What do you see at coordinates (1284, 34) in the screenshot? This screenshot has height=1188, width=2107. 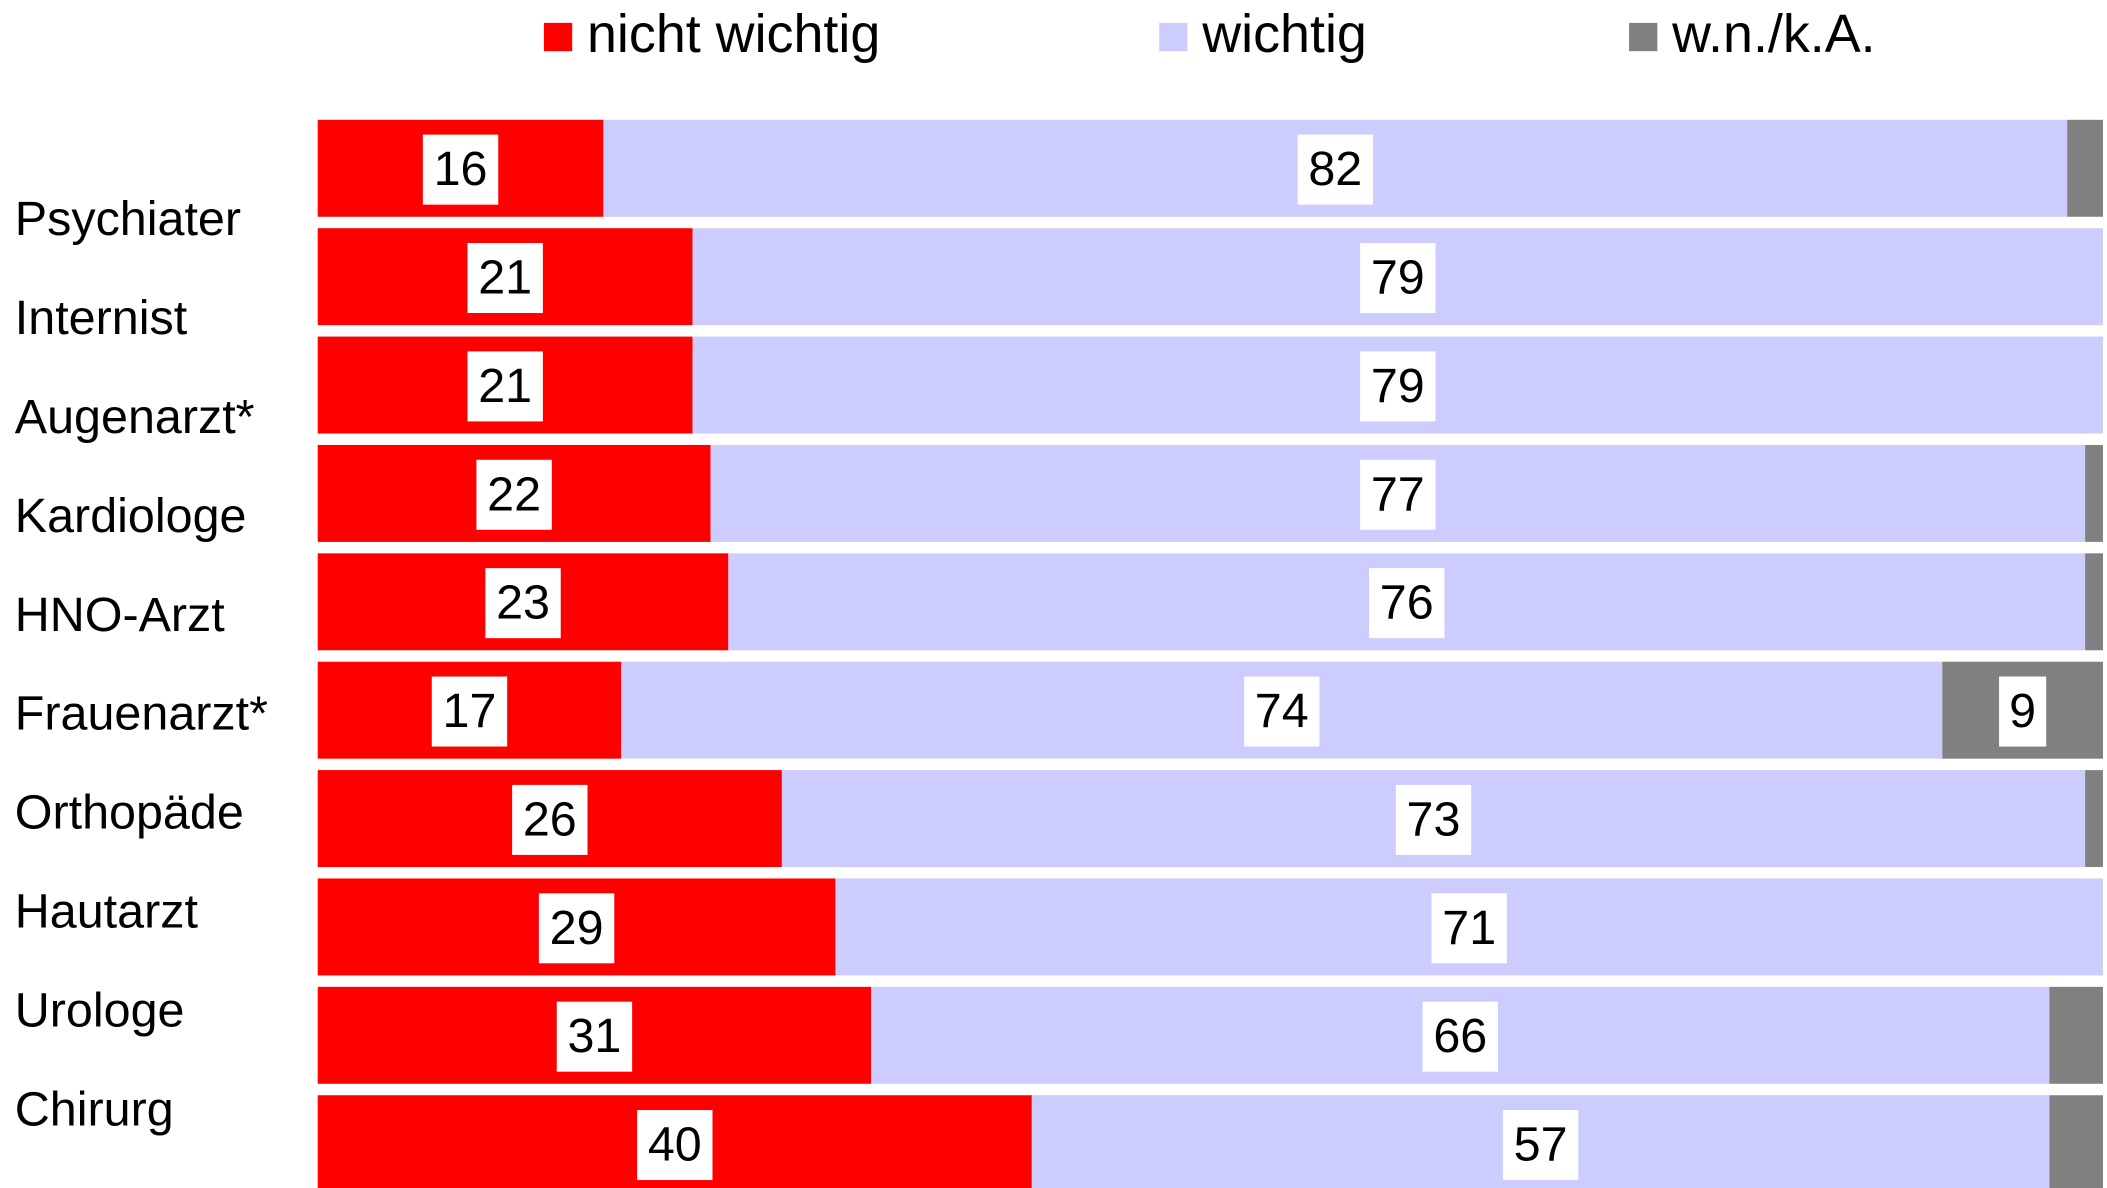 I see `legend-label: wichtig` at bounding box center [1284, 34].